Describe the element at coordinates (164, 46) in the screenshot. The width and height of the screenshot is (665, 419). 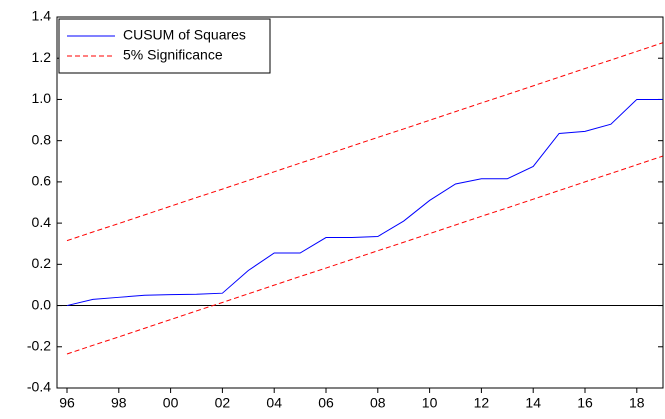
I see `legend-box` at that location.